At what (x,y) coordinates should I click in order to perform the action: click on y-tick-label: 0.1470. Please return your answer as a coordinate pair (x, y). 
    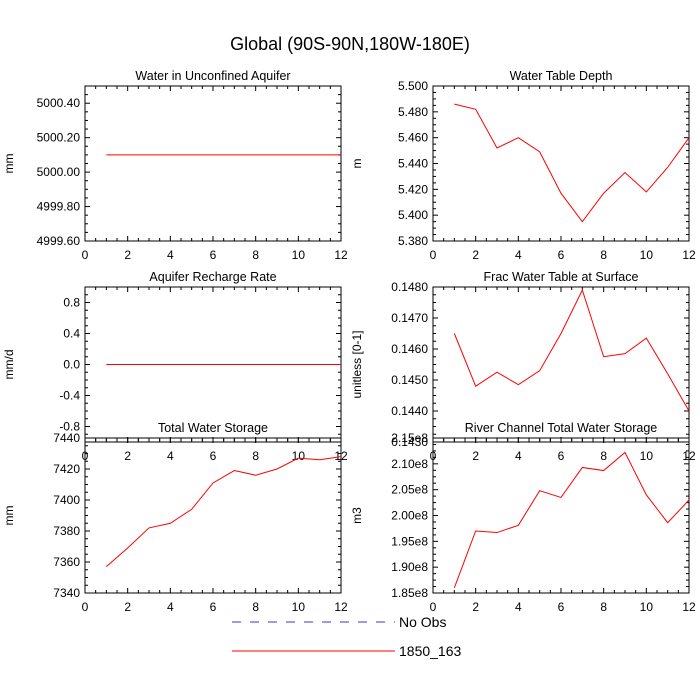
    Looking at the image, I should click on (409, 318).